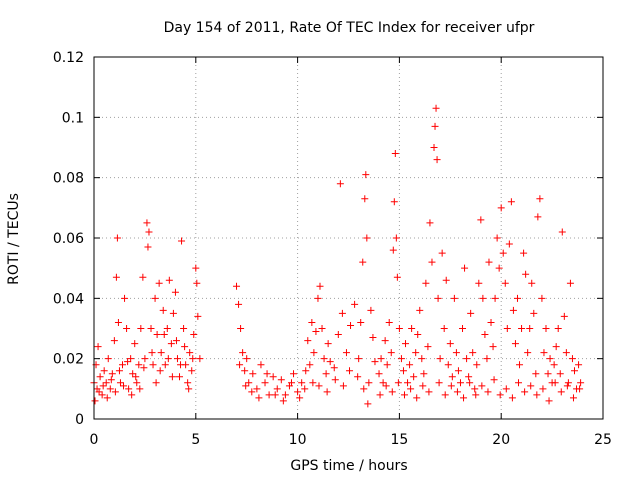  Describe the element at coordinates (399, 440) in the screenshot. I see `x-tick-label: 15` at that location.